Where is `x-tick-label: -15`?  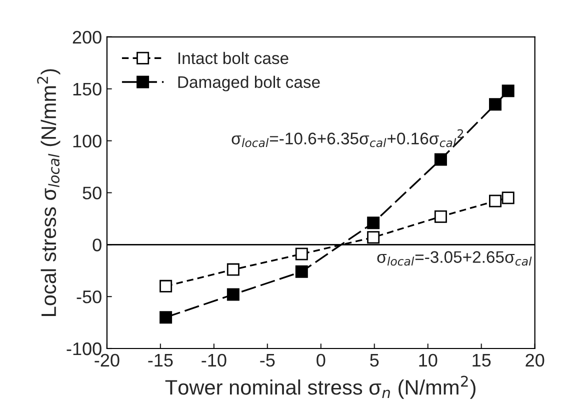 x-tick-label: -15 is located at coordinates (160, 360).